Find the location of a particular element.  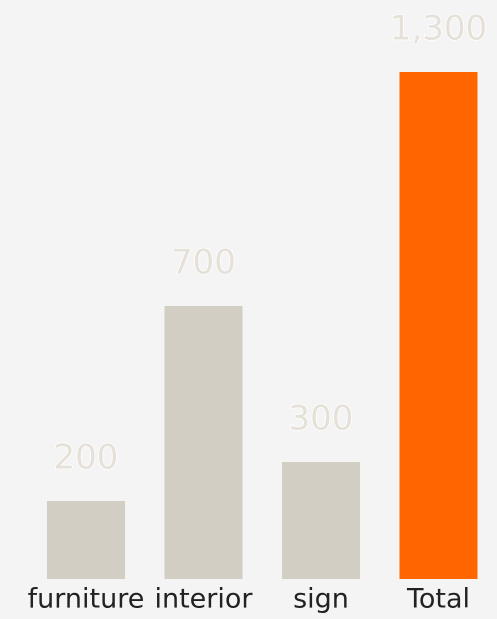

value-label: 200 is located at coordinates (86, 458).